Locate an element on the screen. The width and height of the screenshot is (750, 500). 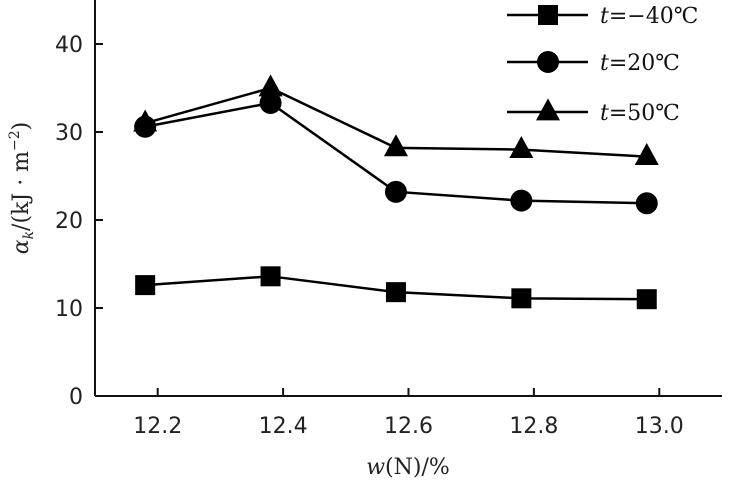
y-axis-label-close: ) is located at coordinates (21, 126).